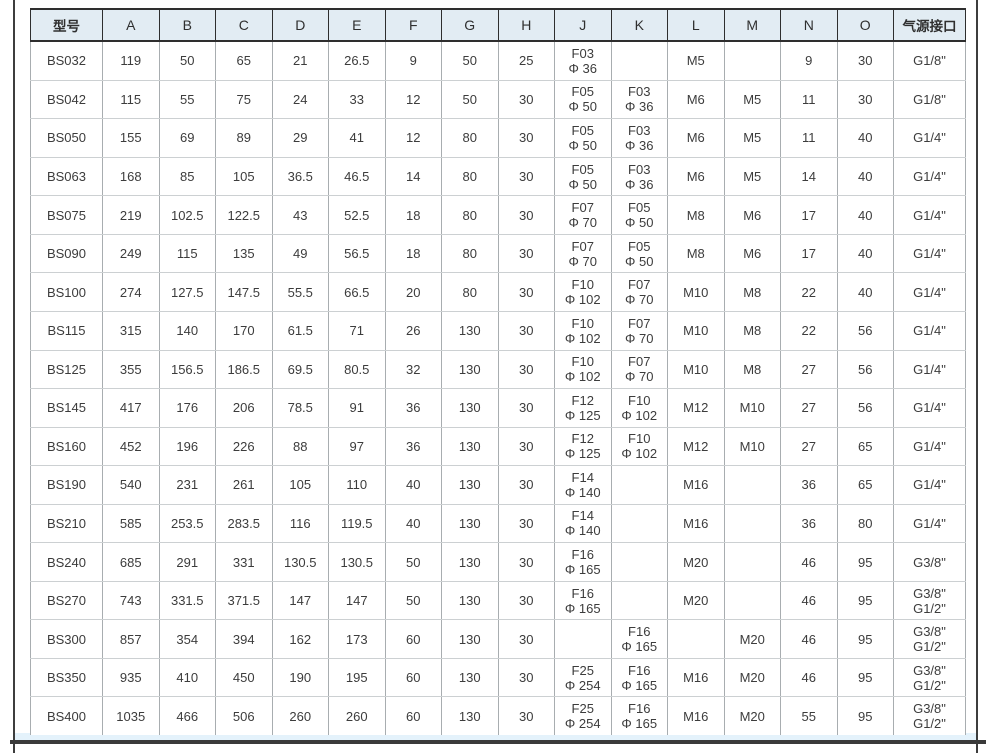 Image resolution: width=1000 pixels, height=753 pixels. Describe the element at coordinates (131, 639) in the screenshot. I see `data-cell: 857` at that location.